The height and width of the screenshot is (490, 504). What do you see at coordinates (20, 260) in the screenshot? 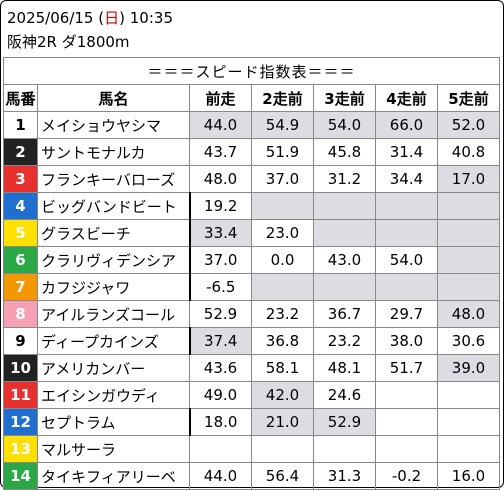
I see `horse-number: 6` at bounding box center [20, 260].